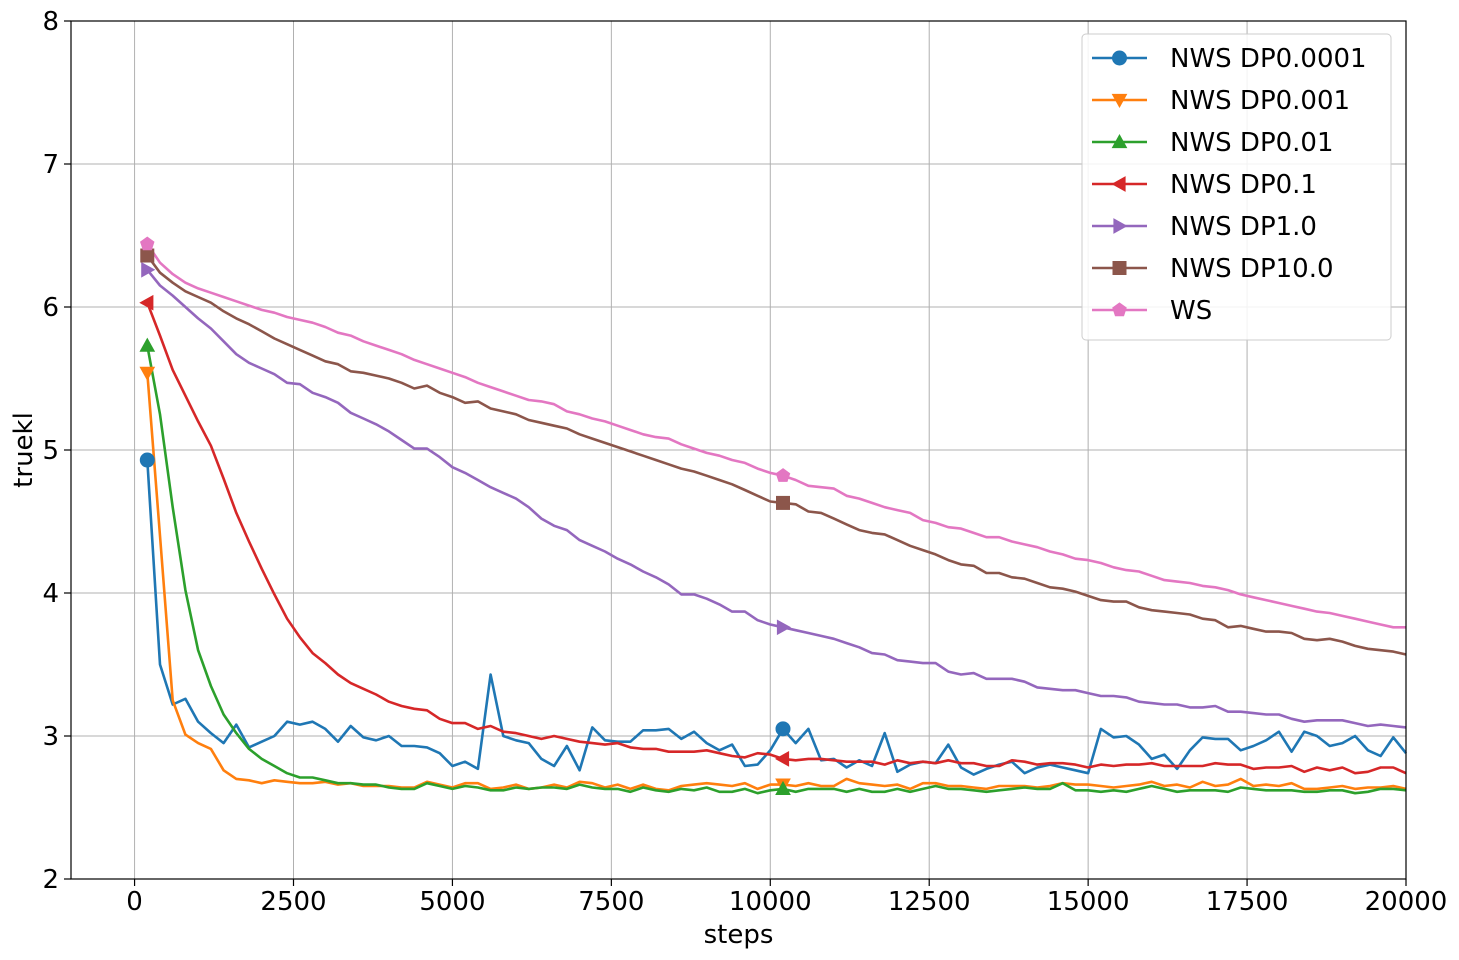 This screenshot has height=960, width=1459. What do you see at coordinates (739, 935) in the screenshot?
I see `x-axis-label: steps` at bounding box center [739, 935].